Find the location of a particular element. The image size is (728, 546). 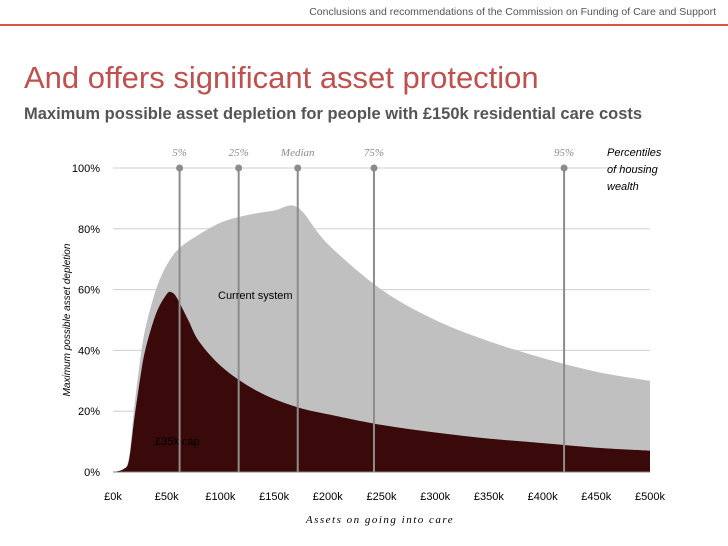

x-tick-label: £300k is located at coordinates (435, 497).